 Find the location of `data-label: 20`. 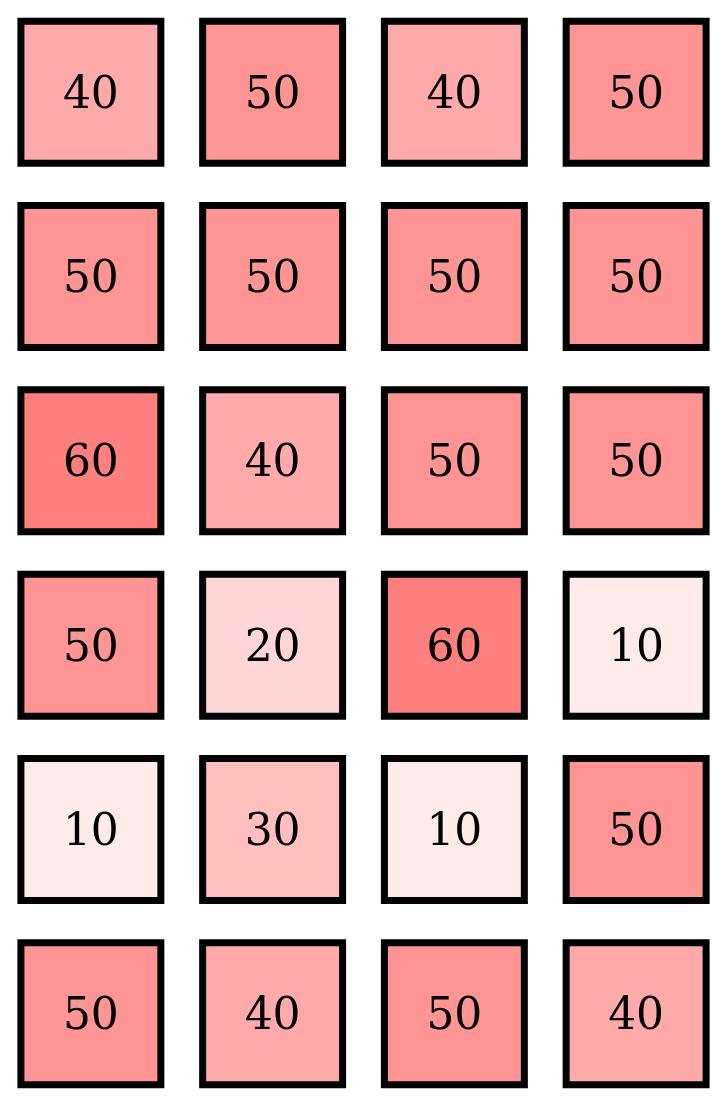

data-label: 20 is located at coordinates (272, 645).